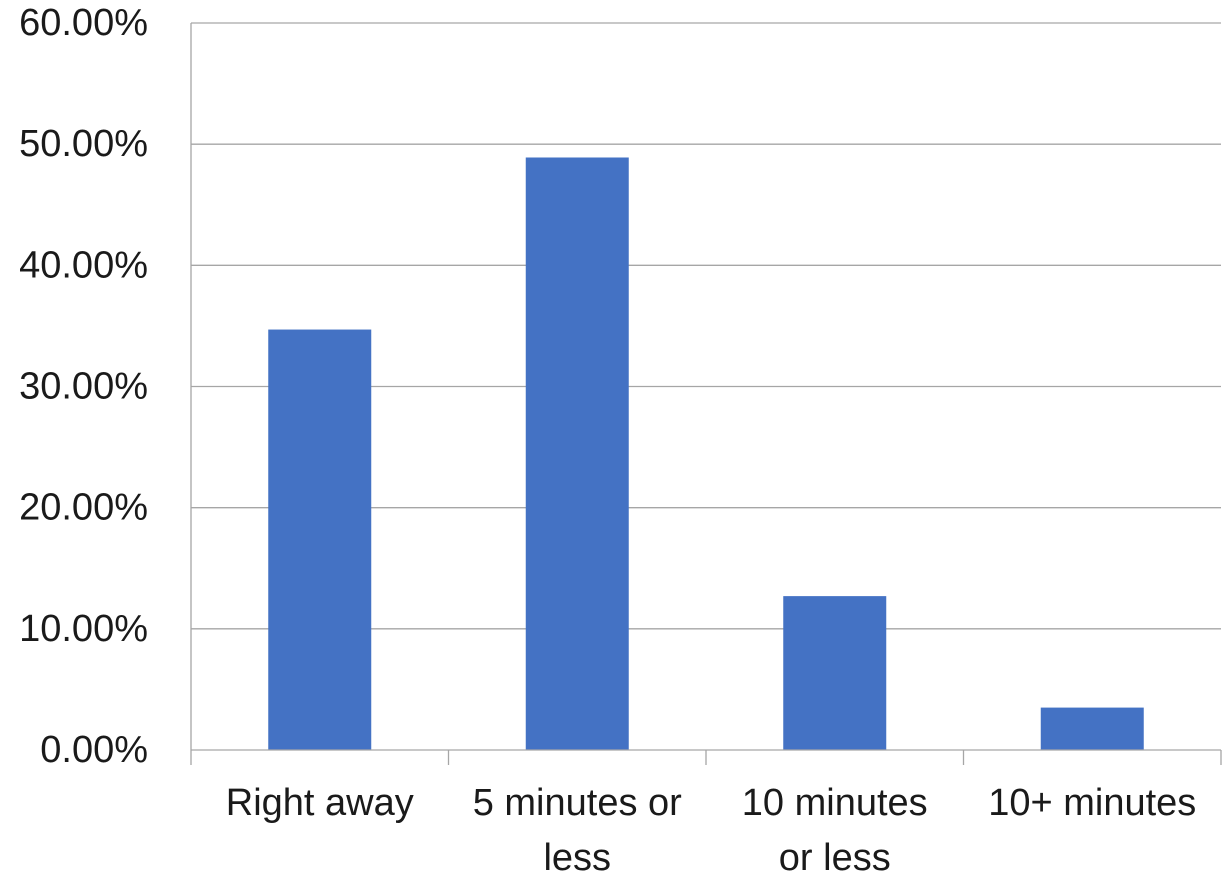 Image resolution: width=1223 pixels, height=891 pixels. What do you see at coordinates (835, 830) in the screenshot?
I see `x-category-label: 10 minutes or less` at bounding box center [835, 830].